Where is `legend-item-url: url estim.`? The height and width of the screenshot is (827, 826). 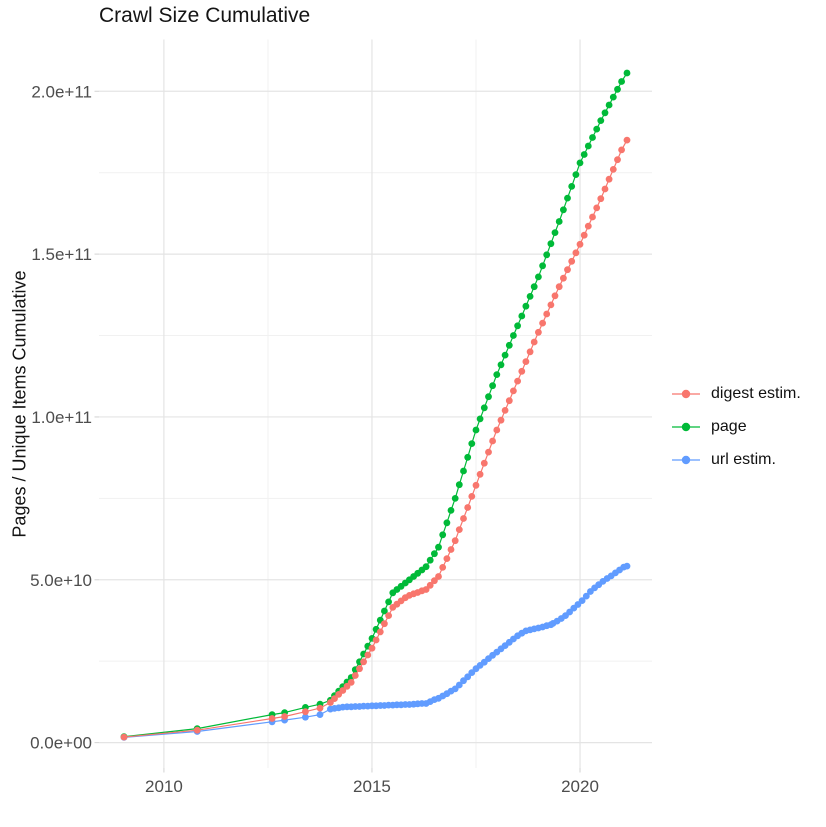 legend-item-url: url estim. is located at coordinates (736, 459).